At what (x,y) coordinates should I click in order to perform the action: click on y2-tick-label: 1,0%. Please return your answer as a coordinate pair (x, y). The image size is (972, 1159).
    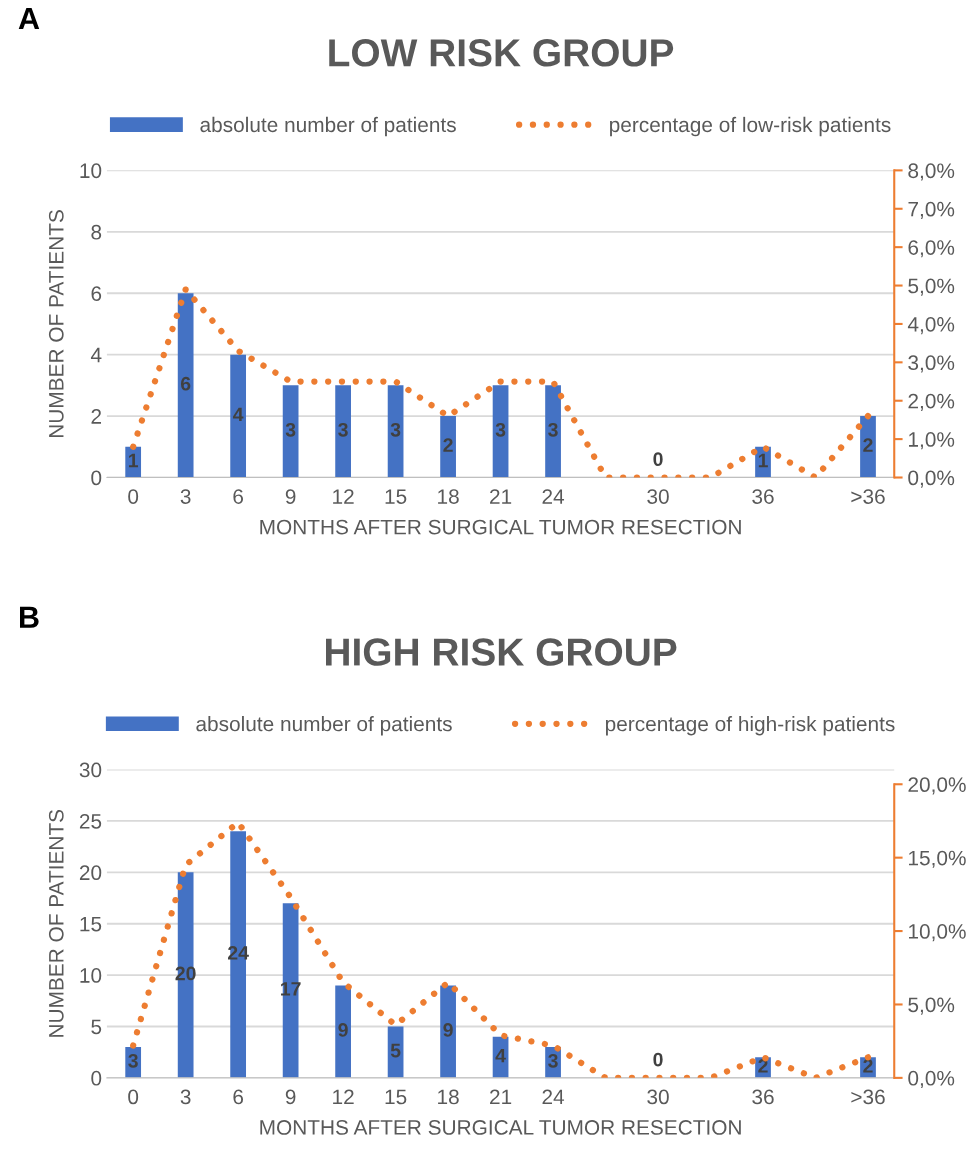
    Looking at the image, I should click on (932, 441).